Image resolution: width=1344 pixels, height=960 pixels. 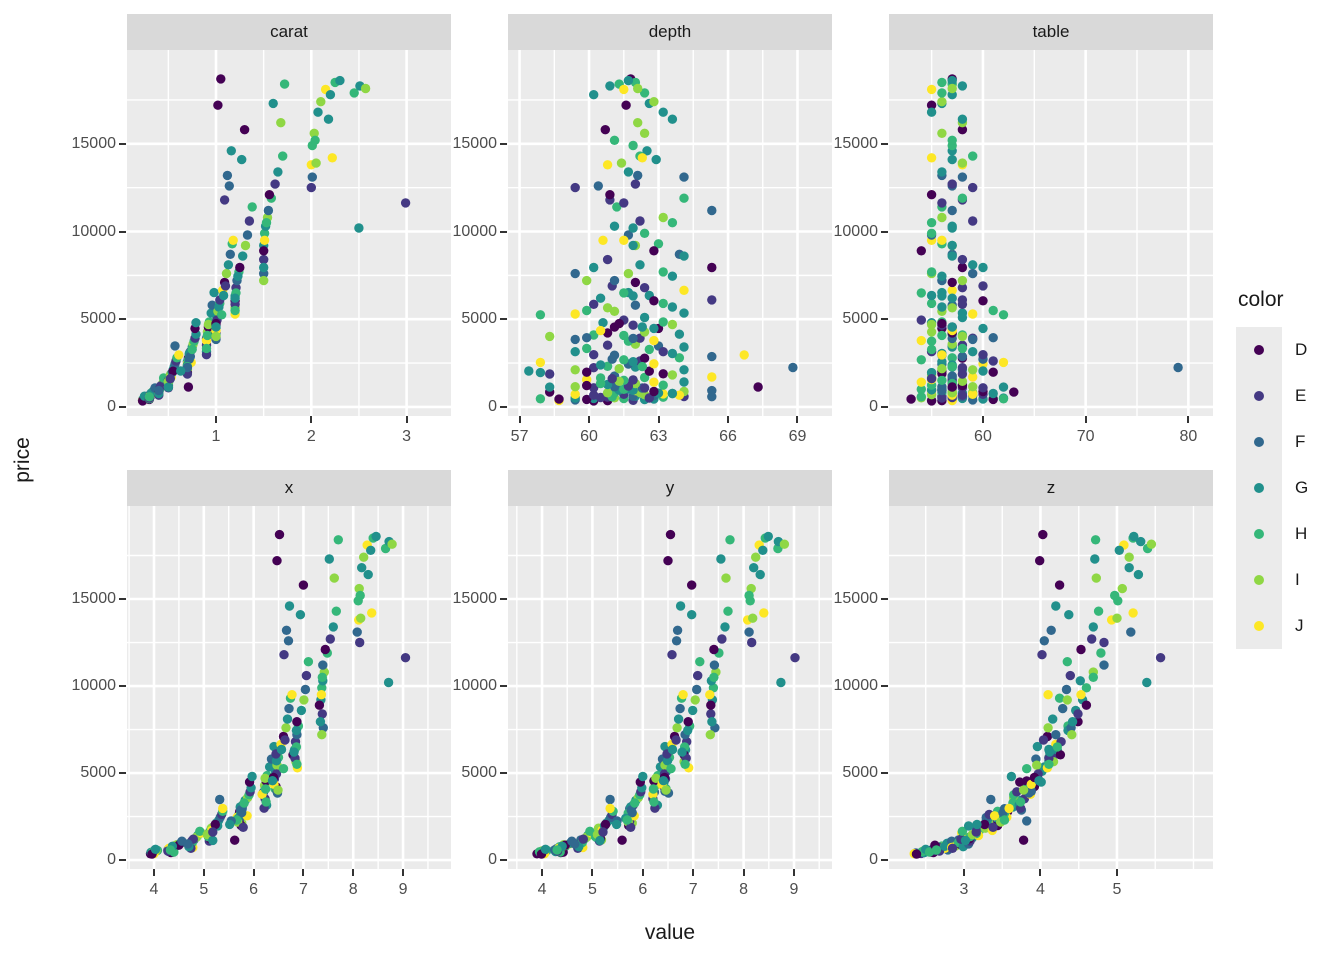 I want to click on facet-panel-x, so click(x=289, y=687).